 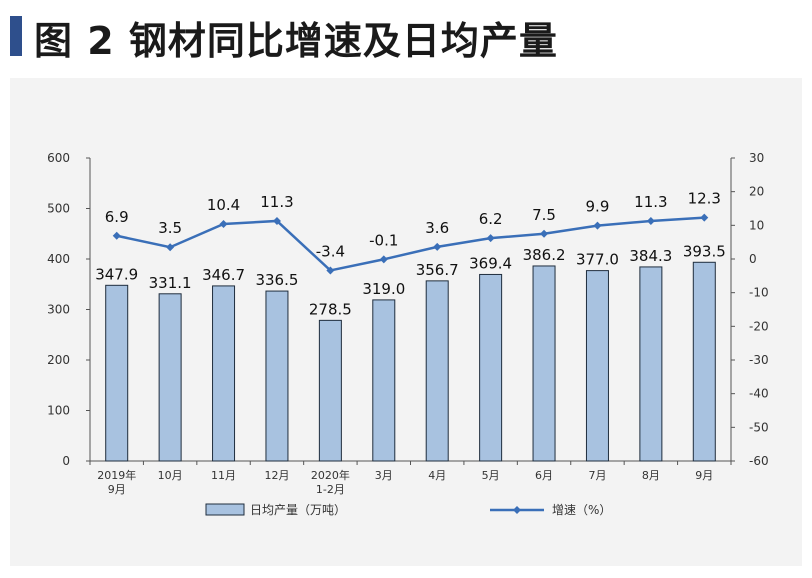 What do you see at coordinates (116, 274) in the screenshot?
I see `bar-value-label: 347.9` at bounding box center [116, 274].